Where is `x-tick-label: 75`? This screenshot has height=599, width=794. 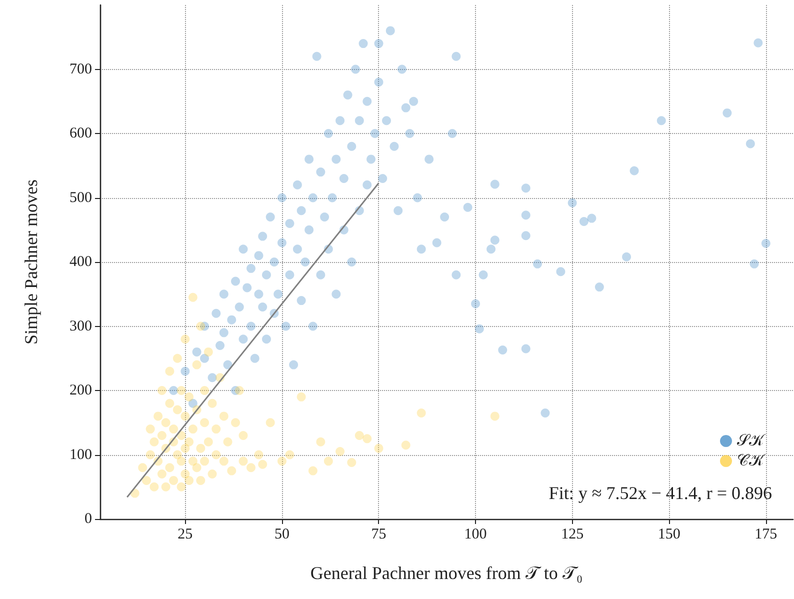 x-tick-label: 75 is located at coordinates (378, 534).